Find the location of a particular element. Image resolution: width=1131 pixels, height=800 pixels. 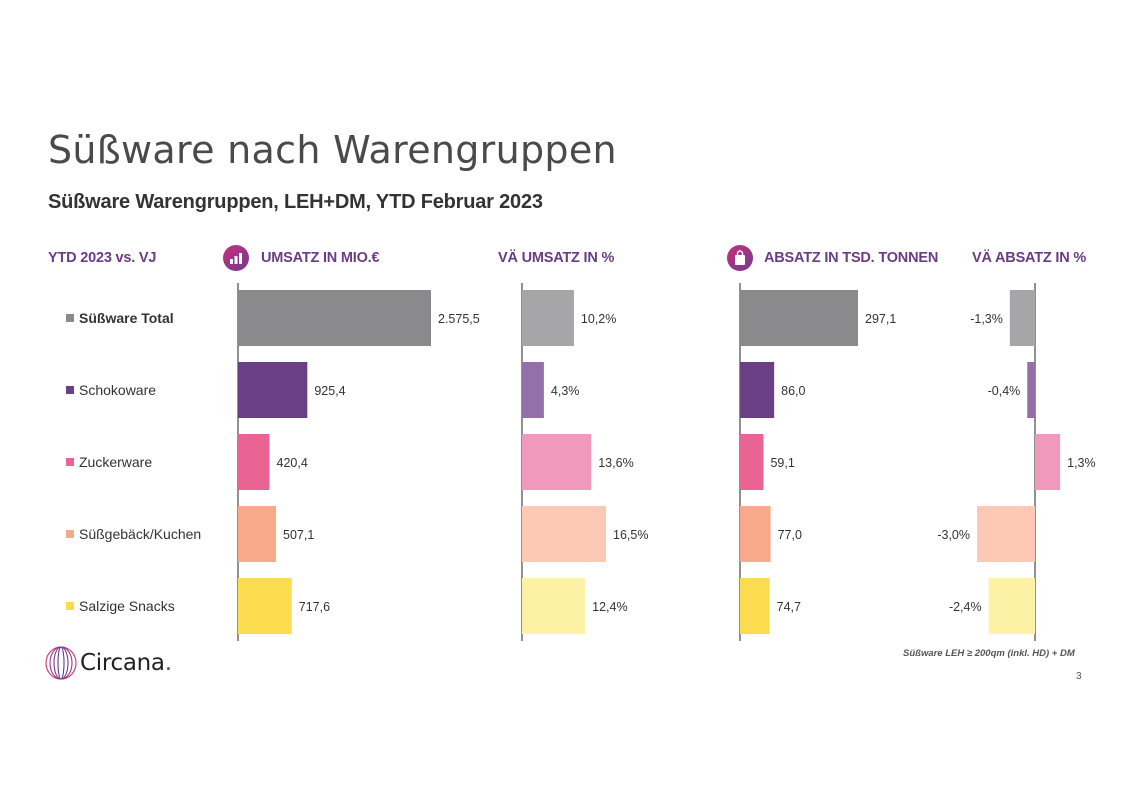

data-label: 507,1 is located at coordinates (298, 535).